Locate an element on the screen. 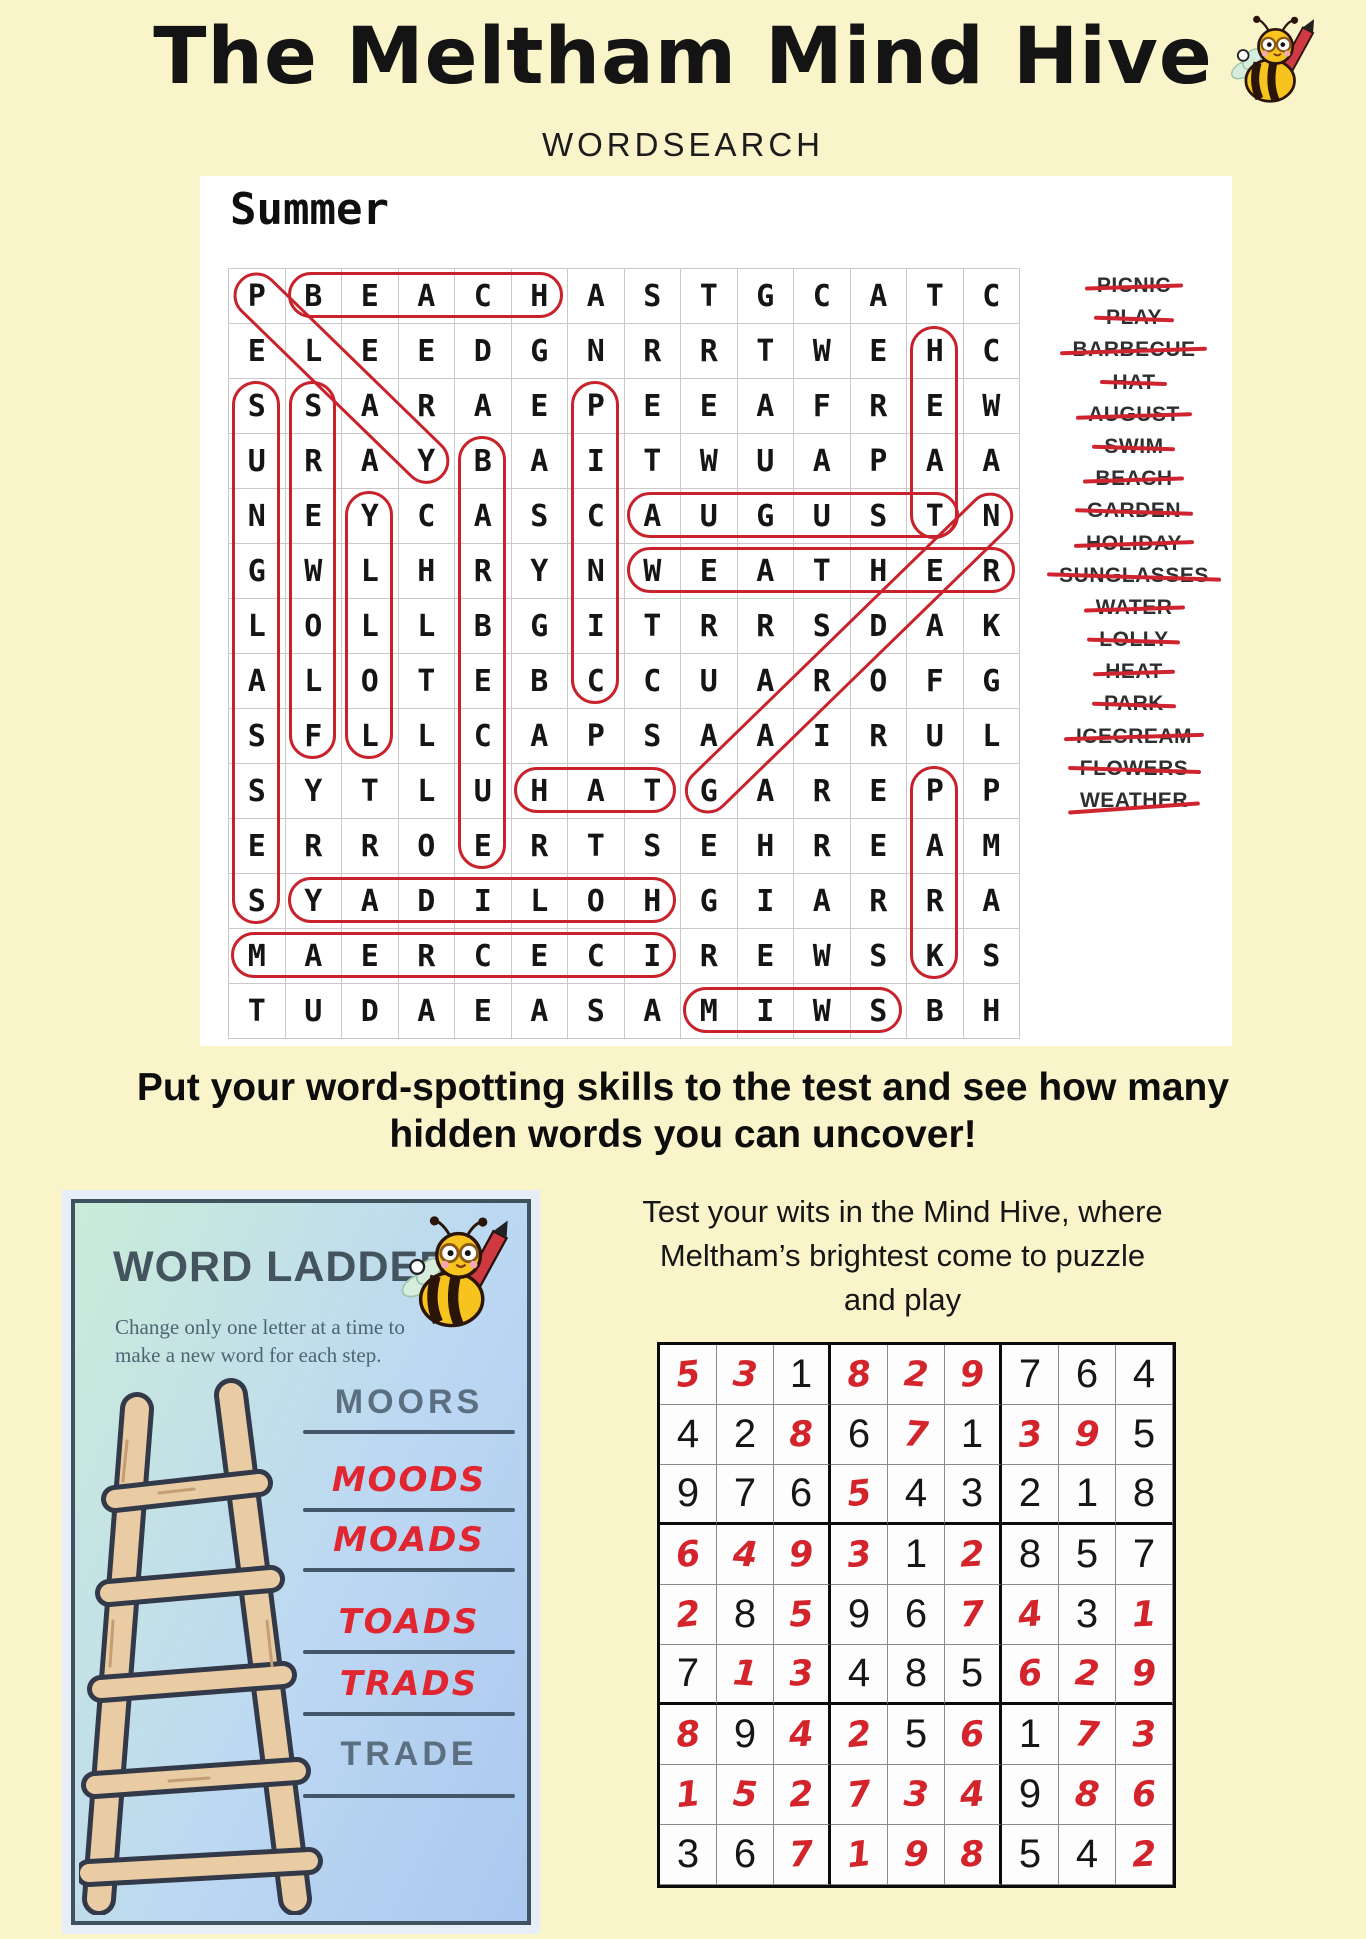 This screenshot has height=1939, width=1366. word-list-item: GARDEN is located at coordinates (1134, 511).